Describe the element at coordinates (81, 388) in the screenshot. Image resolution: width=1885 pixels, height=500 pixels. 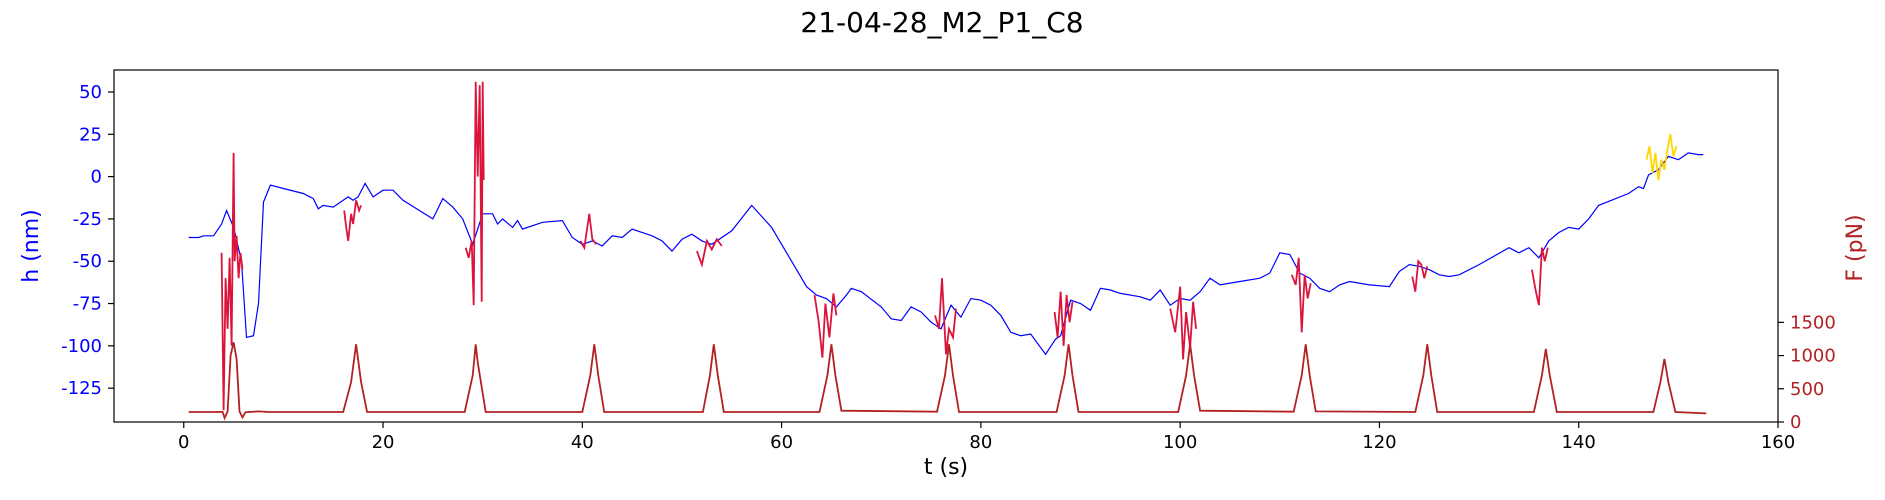
I see `y-tick-label: -125` at that location.